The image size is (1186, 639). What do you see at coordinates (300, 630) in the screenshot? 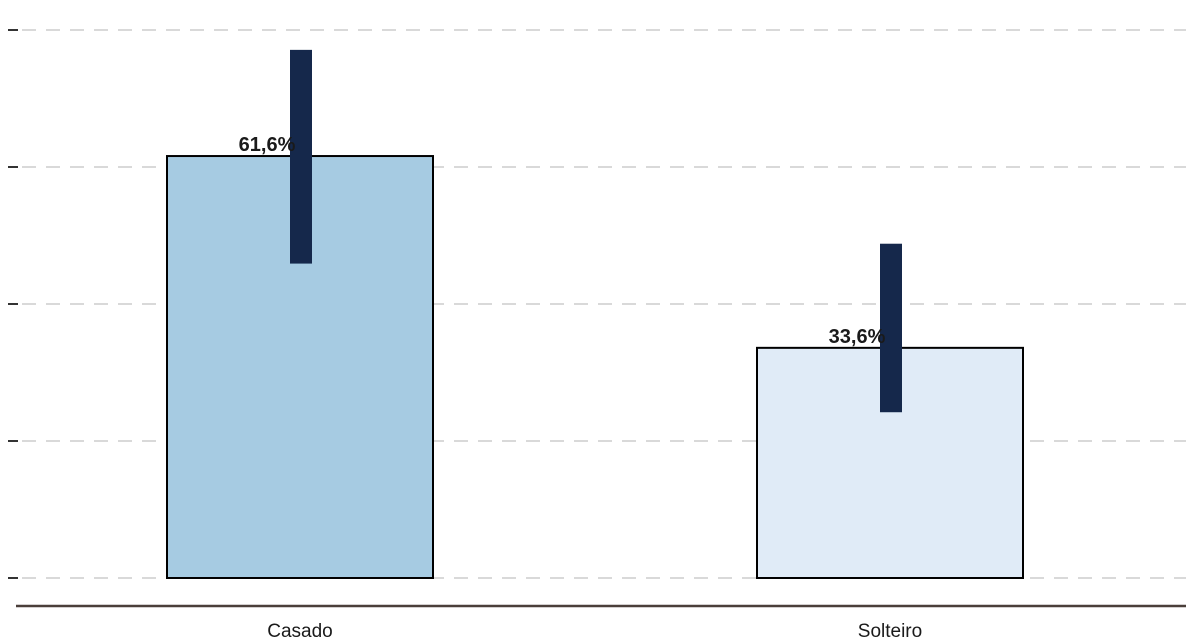
I see `x-tick-label-casado: Casado` at bounding box center [300, 630].